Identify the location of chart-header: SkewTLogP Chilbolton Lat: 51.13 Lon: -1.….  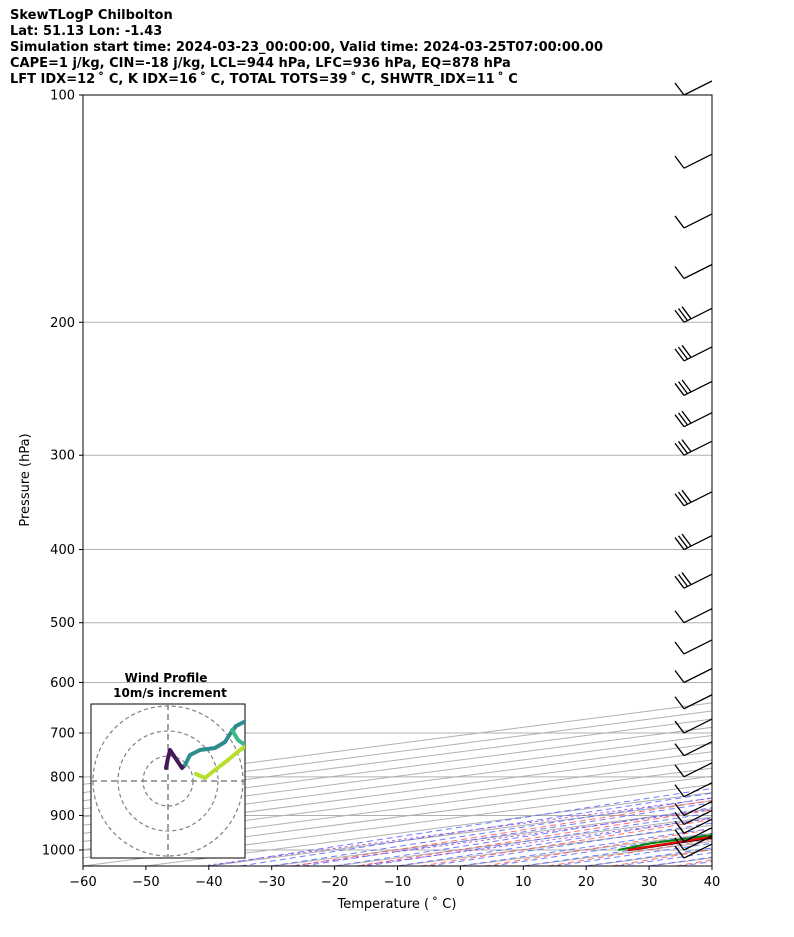
(306, 48).